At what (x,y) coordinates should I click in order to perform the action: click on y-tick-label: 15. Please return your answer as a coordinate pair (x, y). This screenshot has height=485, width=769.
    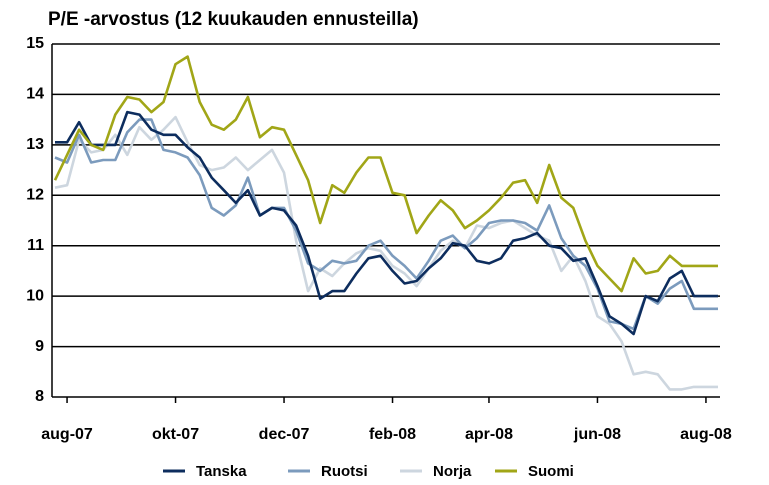
    Looking at the image, I should click on (35, 43).